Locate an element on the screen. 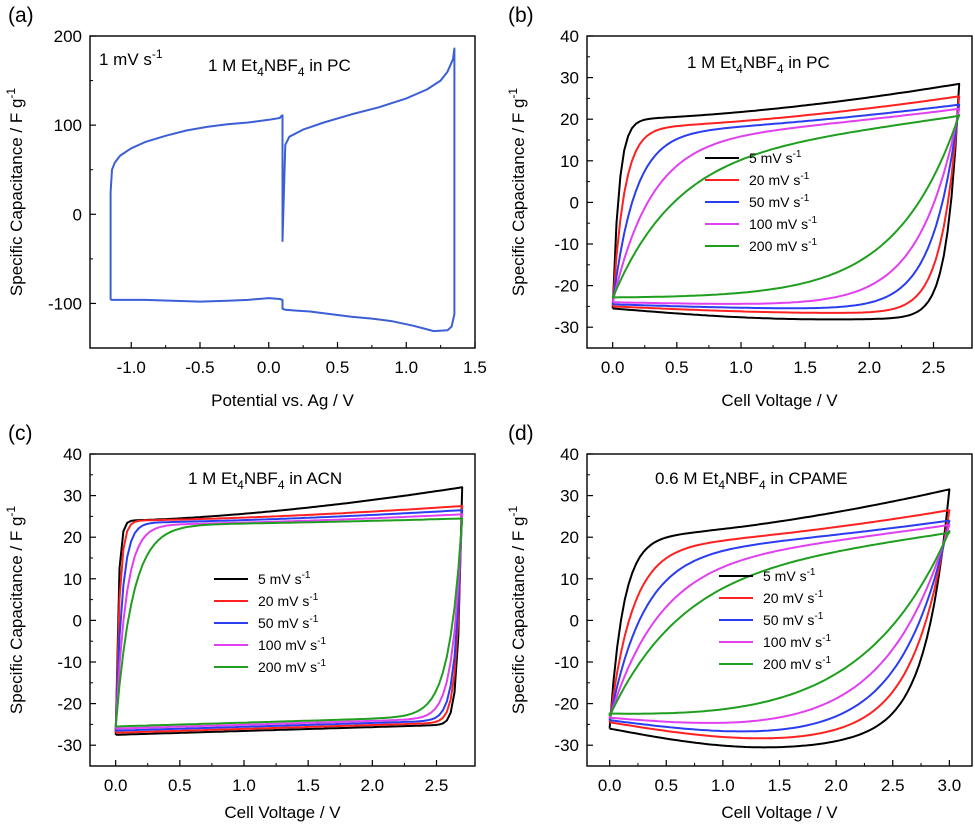 The width and height of the screenshot is (975, 827). panel-label: (a) is located at coordinates (21, 15).